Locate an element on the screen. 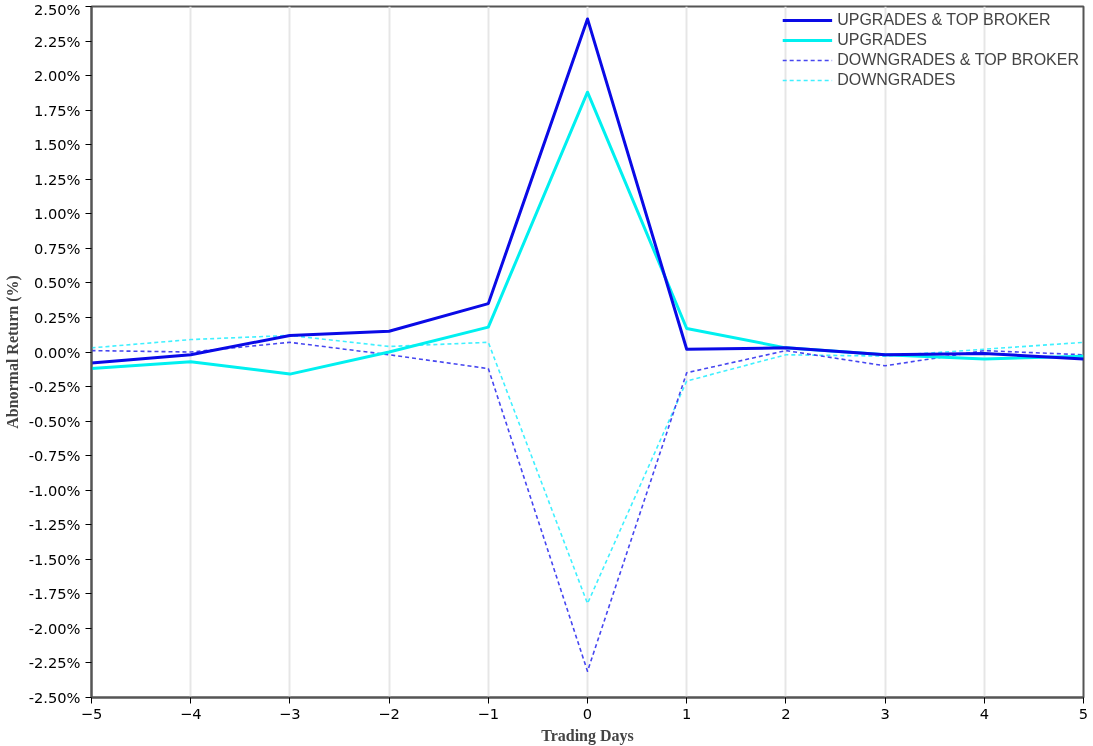  x-tick-label: 0 is located at coordinates (587, 713).